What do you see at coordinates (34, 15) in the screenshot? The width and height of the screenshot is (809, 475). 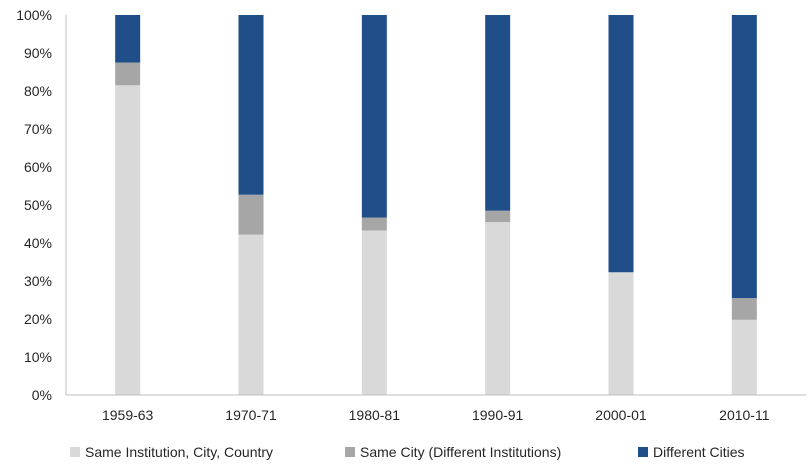 I see `y-tick-label: 100%` at bounding box center [34, 15].